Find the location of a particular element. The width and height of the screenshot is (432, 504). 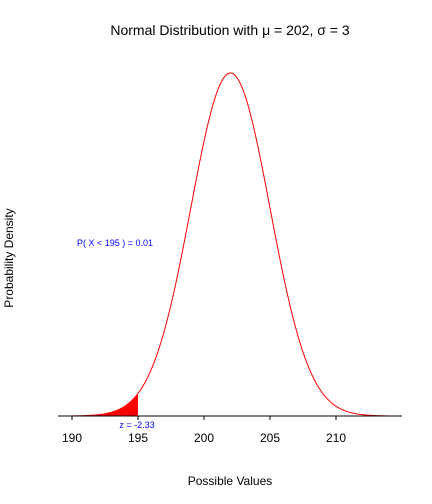

x-axis-title: Possible Values is located at coordinates (230, 481).